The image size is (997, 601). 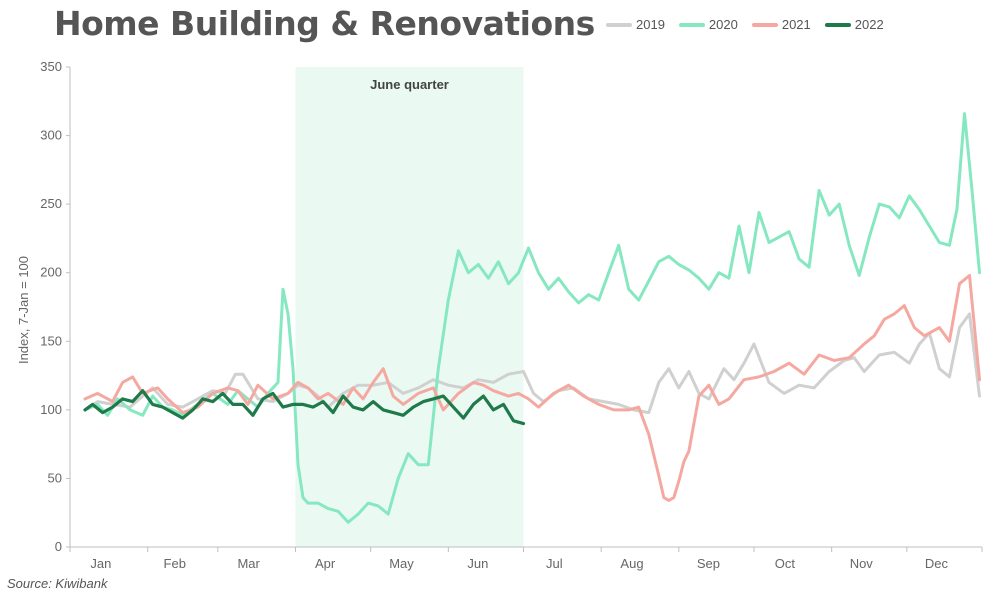 What do you see at coordinates (862, 563) in the screenshot?
I see `x-tick-label: Nov` at bounding box center [862, 563].